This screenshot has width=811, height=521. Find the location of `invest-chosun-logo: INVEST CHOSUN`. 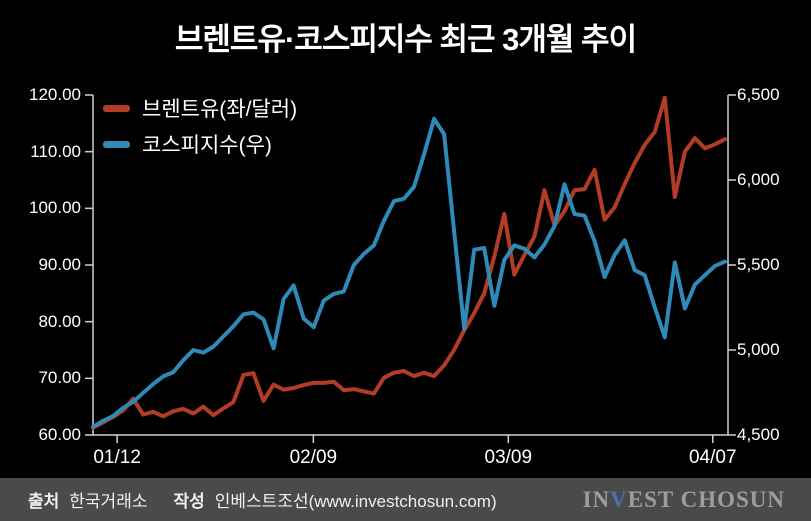

invest-chosun-logo: INVEST CHOSUN is located at coordinates (684, 500).